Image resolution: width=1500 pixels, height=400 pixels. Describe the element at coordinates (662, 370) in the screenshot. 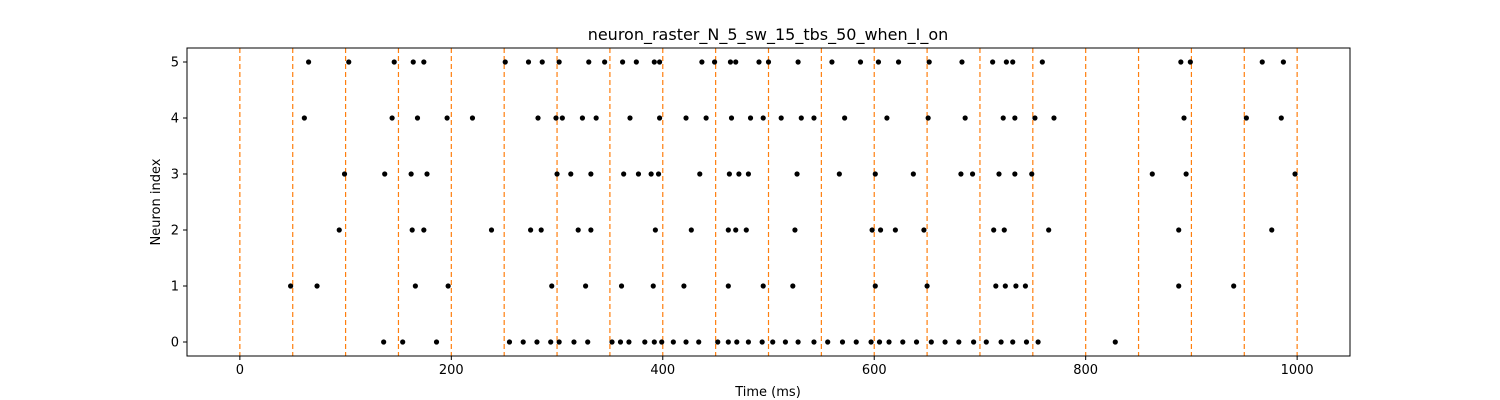

I see `x-tick-label: 400` at that location.